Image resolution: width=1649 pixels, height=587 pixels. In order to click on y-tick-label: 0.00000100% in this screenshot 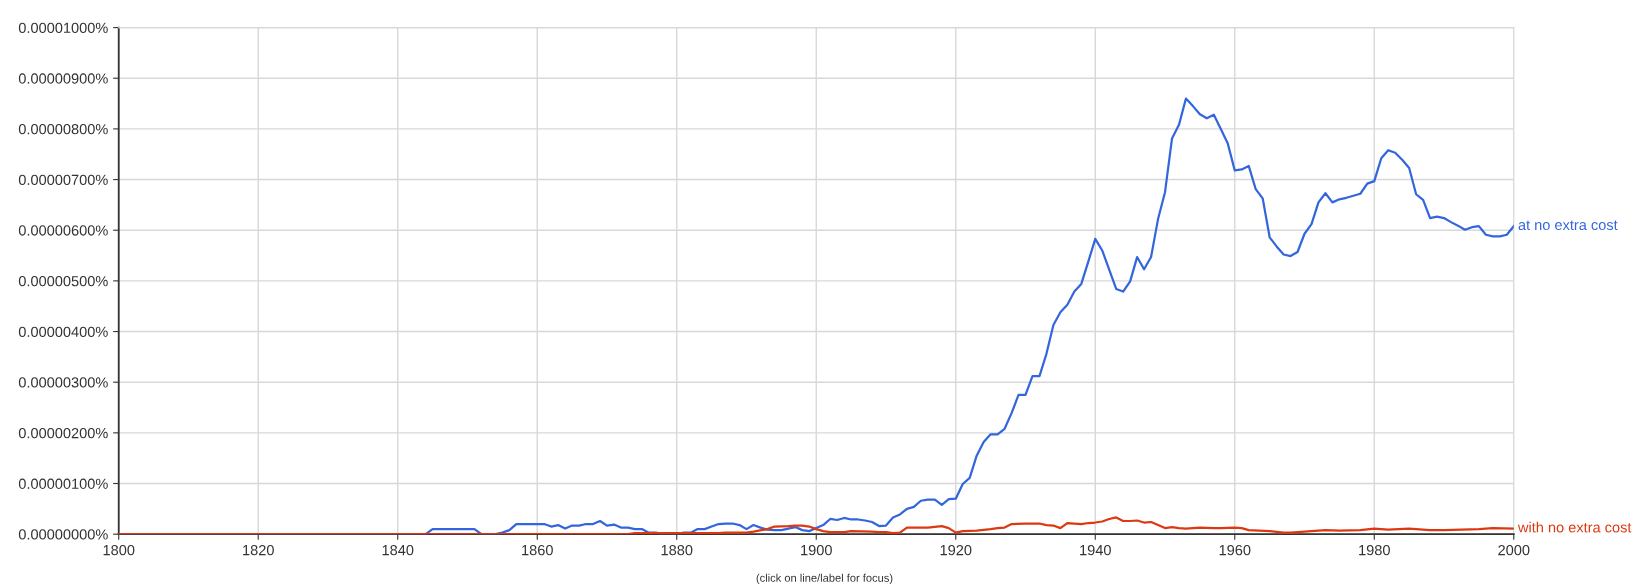, I will do `click(63, 483)`.